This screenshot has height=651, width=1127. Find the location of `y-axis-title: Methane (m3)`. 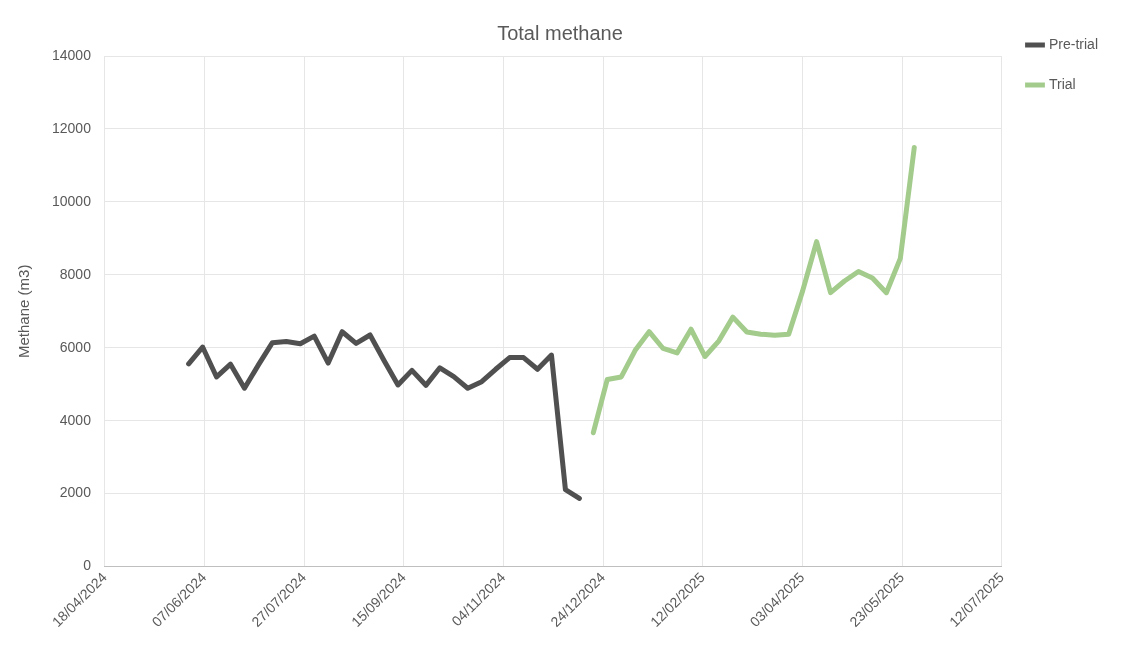

y-axis-title: Methane (m3) is located at coordinates (24, 311).